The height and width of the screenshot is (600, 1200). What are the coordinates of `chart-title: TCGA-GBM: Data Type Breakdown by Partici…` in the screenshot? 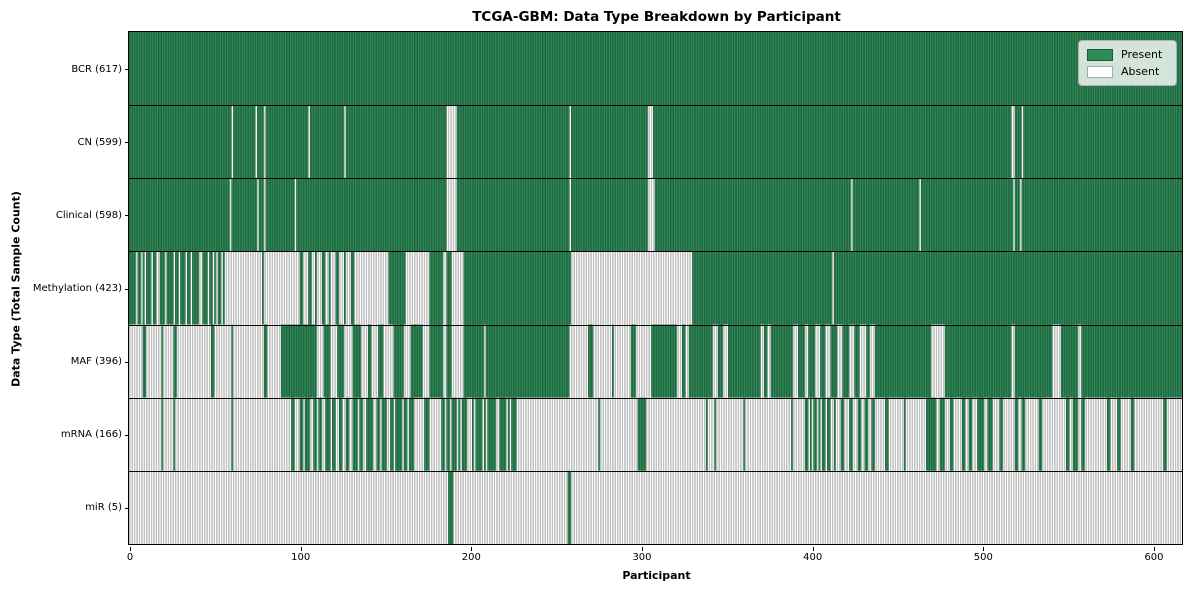 It's located at (656, 17).